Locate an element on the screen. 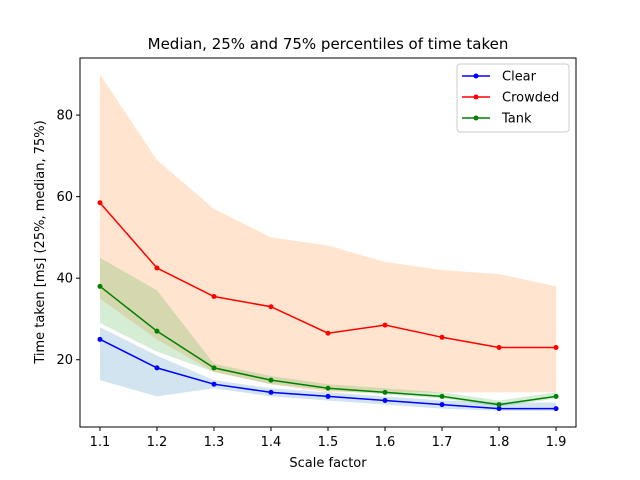 This screenshot has width=640, height=480. y-tick-label-1: 40 is located at coordinates (64, 279).